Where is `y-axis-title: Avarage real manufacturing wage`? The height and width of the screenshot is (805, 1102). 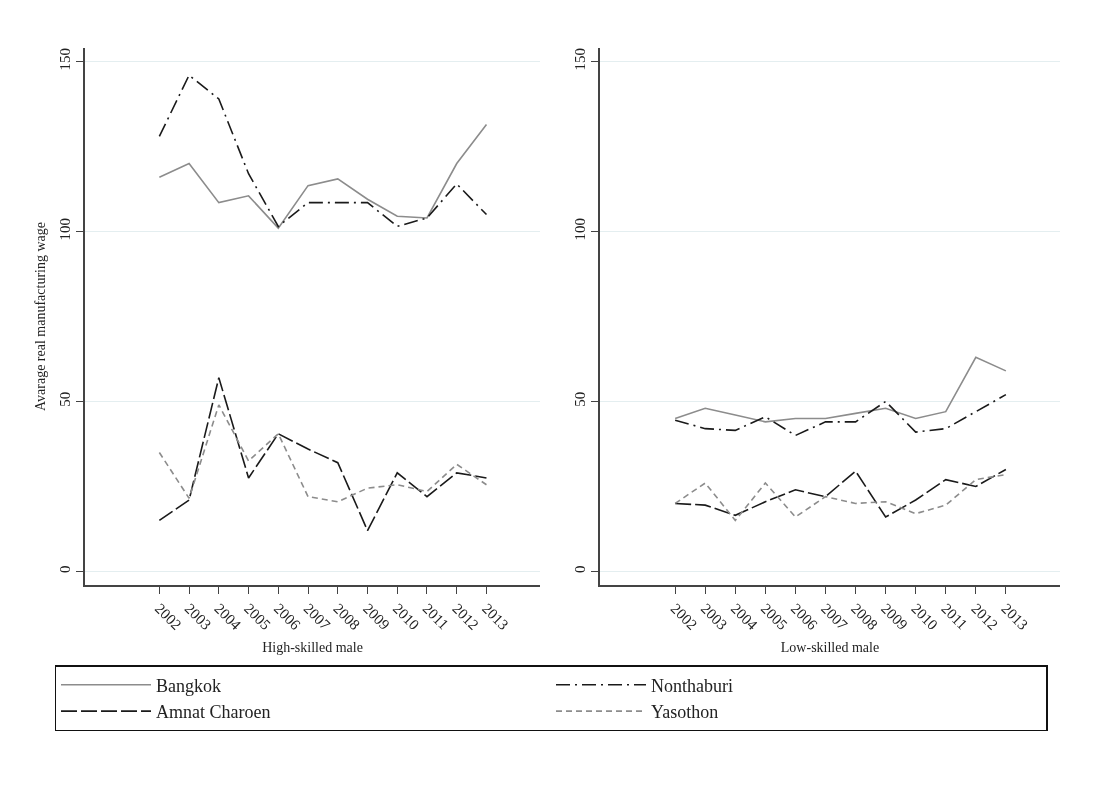 y-axis-title: Avarage real manufacturing wage is located at coordinates (41, 316).